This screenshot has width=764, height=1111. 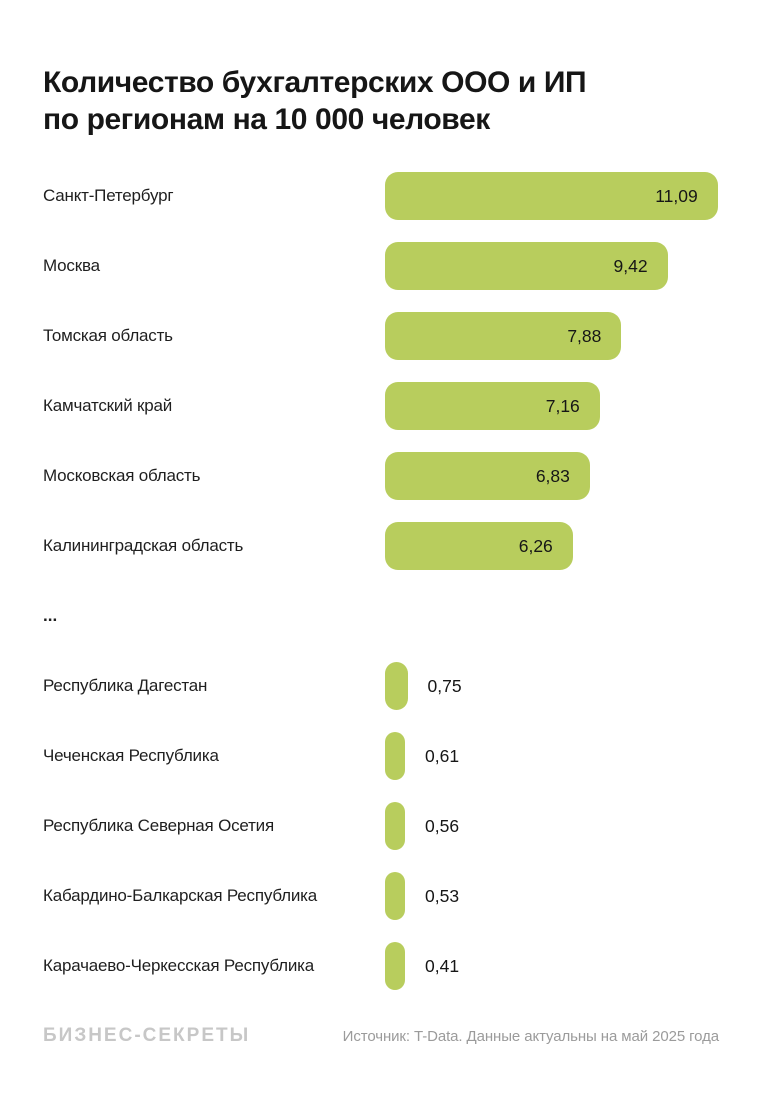 I want to click on bar-area: 0,75, so click(x=552, y=686).